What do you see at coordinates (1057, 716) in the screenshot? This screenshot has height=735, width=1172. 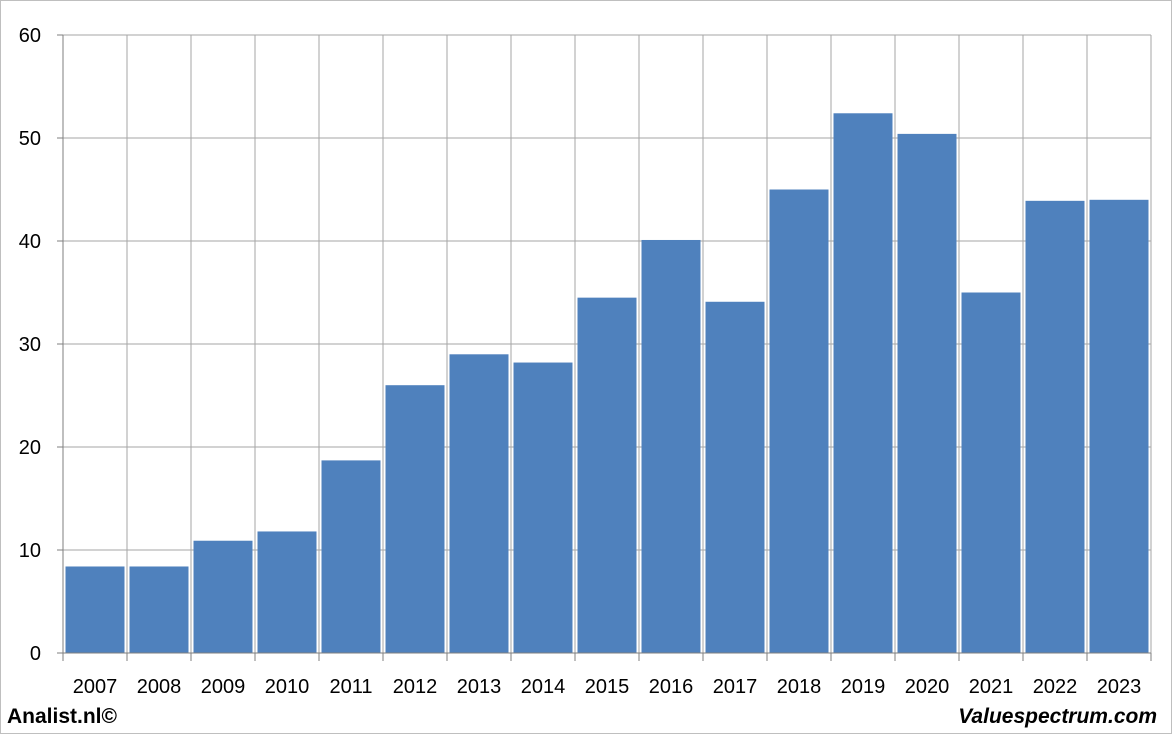 I see `source-credit-right: Valuespectrum.com` at bounding box center [1057, 716].